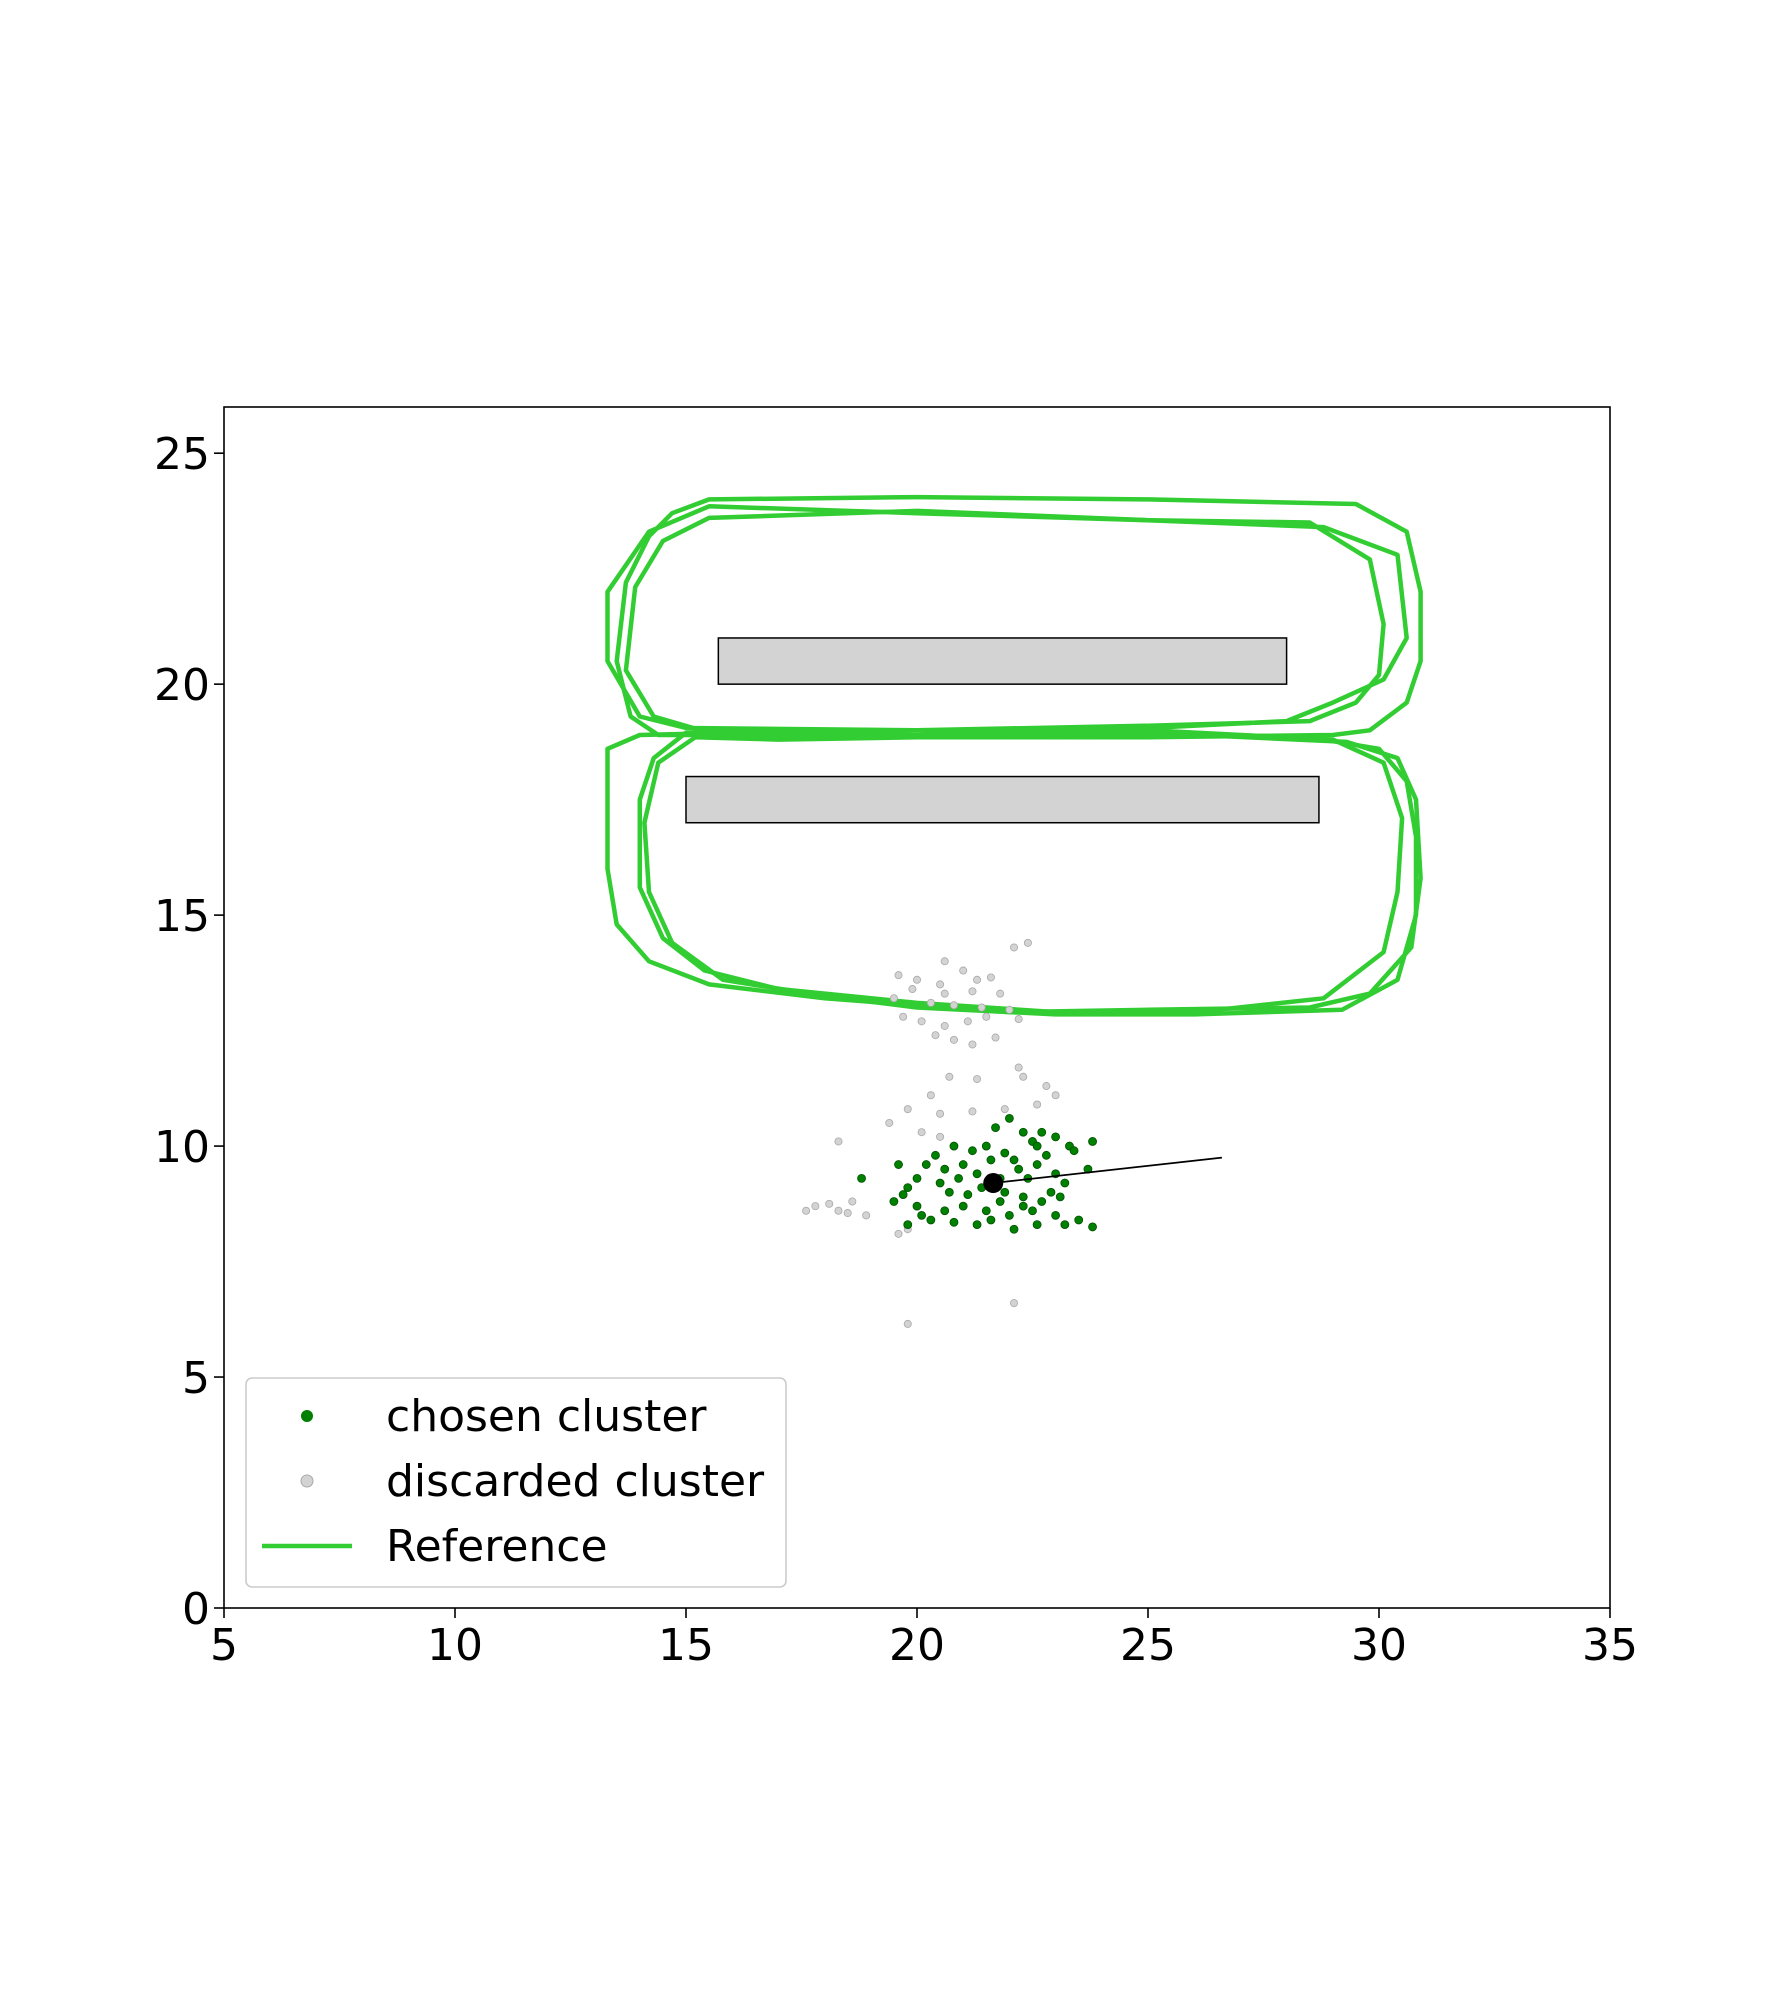 The image size is (1792, 2000). I want to click on y-tick-label: 10, so click(182, 1147).